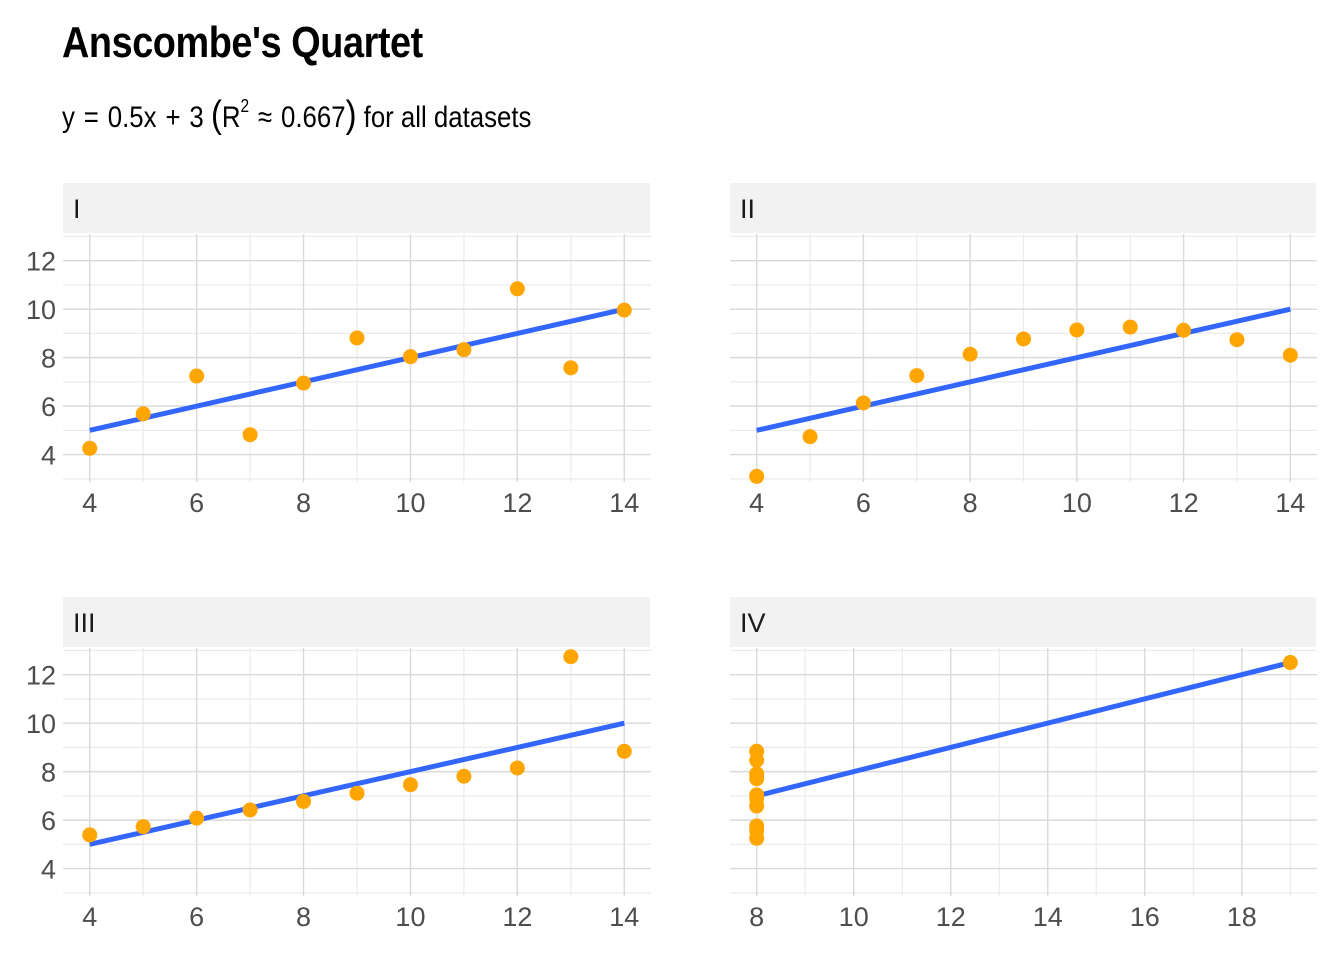 The height and width of the screenshot is (960, 1344). What do you see at coordinates (313, 117) in the screenshot?
I see `subtitle-r2-value: 0.667` at bounding box center [313, 117].